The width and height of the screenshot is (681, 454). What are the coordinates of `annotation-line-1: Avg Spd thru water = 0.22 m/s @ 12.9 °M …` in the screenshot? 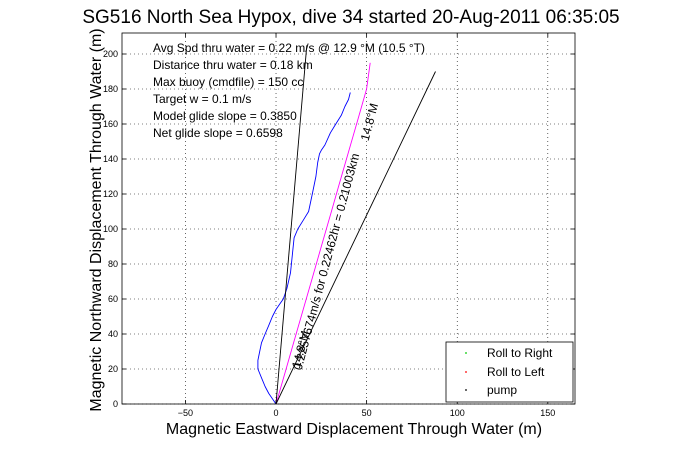 It's located at (289, 48).